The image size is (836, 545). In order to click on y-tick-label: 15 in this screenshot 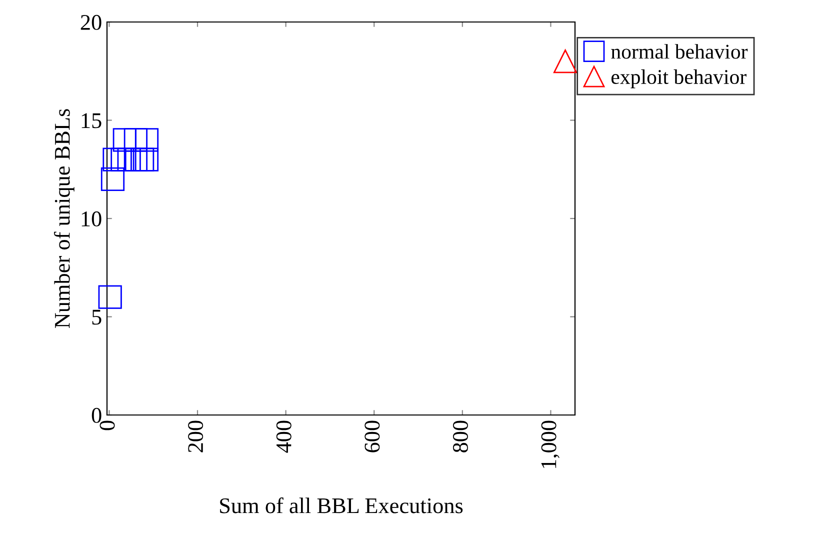, I will do `click(92, 120)`.